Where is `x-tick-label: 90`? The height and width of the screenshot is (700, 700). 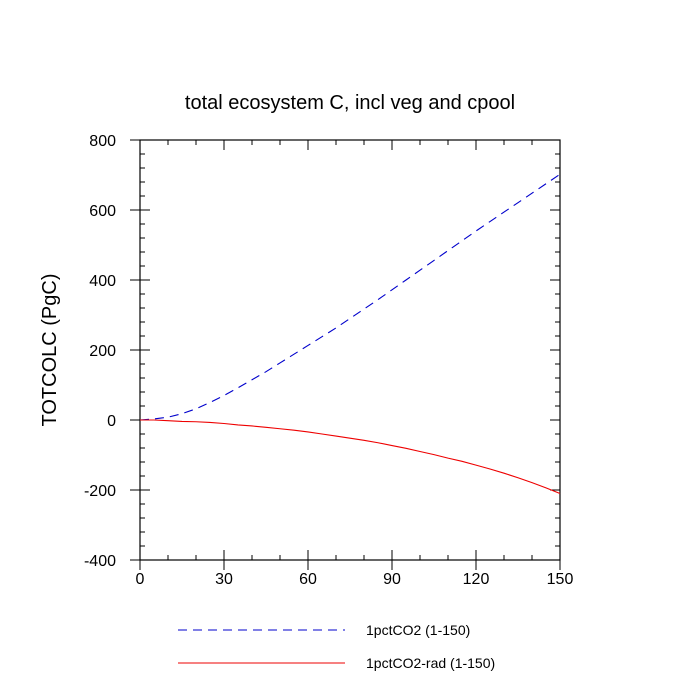
x-tick-label: 90 is located at coordinates (392, 579).